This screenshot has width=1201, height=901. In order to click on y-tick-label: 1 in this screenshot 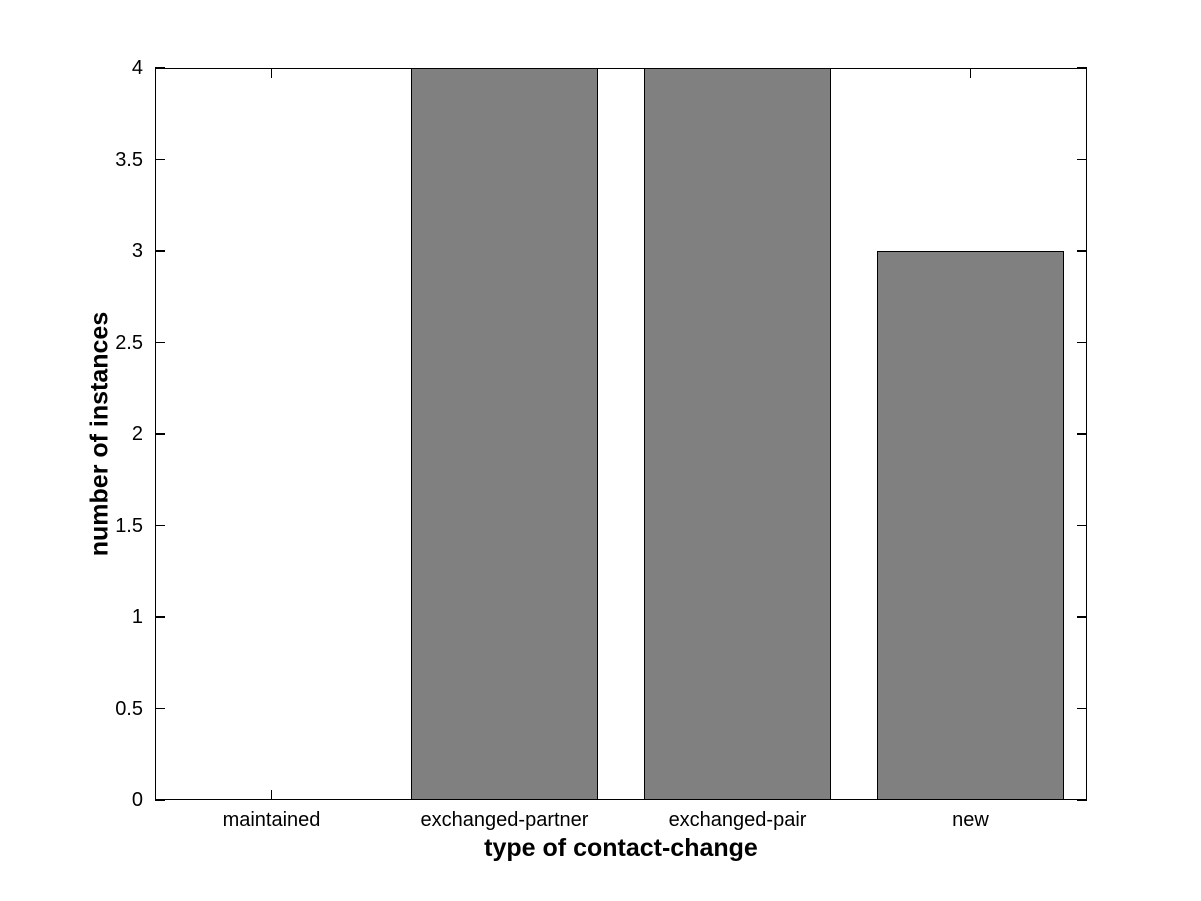, I will do `click(137, 617)`.